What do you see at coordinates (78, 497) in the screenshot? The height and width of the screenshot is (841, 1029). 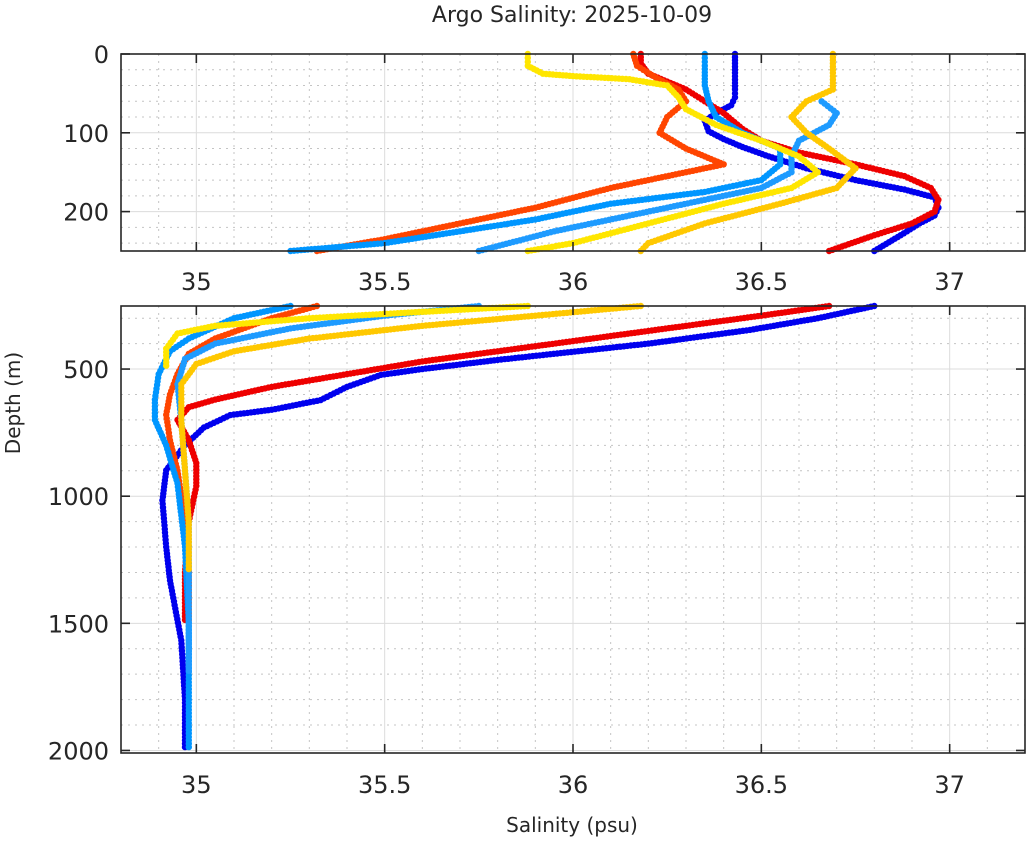 I see `y-tick-label: 1000` at bounding box center [78, 497].